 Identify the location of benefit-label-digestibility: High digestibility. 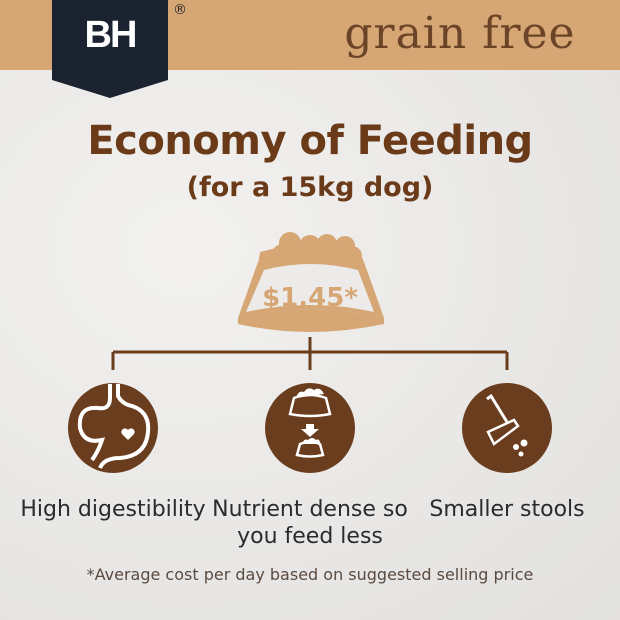
(113, 509).